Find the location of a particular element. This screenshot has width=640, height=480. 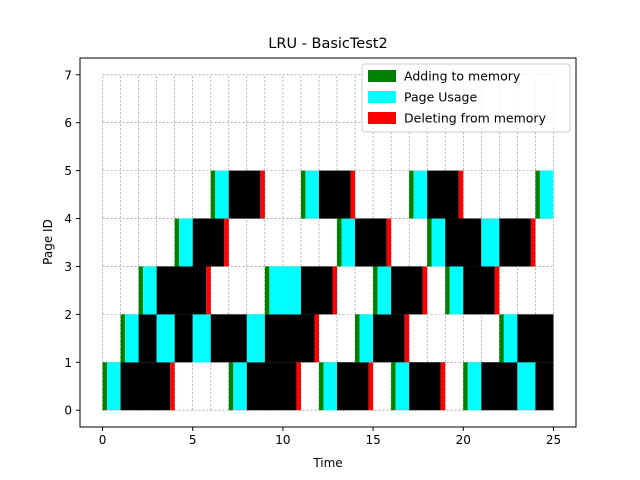

legend-swatch-use is located at coordinates (382, 97).